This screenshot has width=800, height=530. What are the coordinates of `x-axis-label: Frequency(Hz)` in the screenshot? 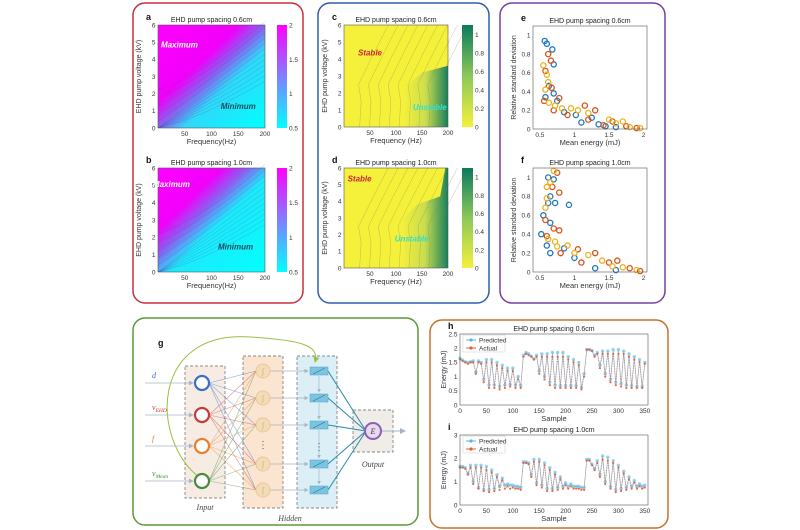 It's located at (212, 285).